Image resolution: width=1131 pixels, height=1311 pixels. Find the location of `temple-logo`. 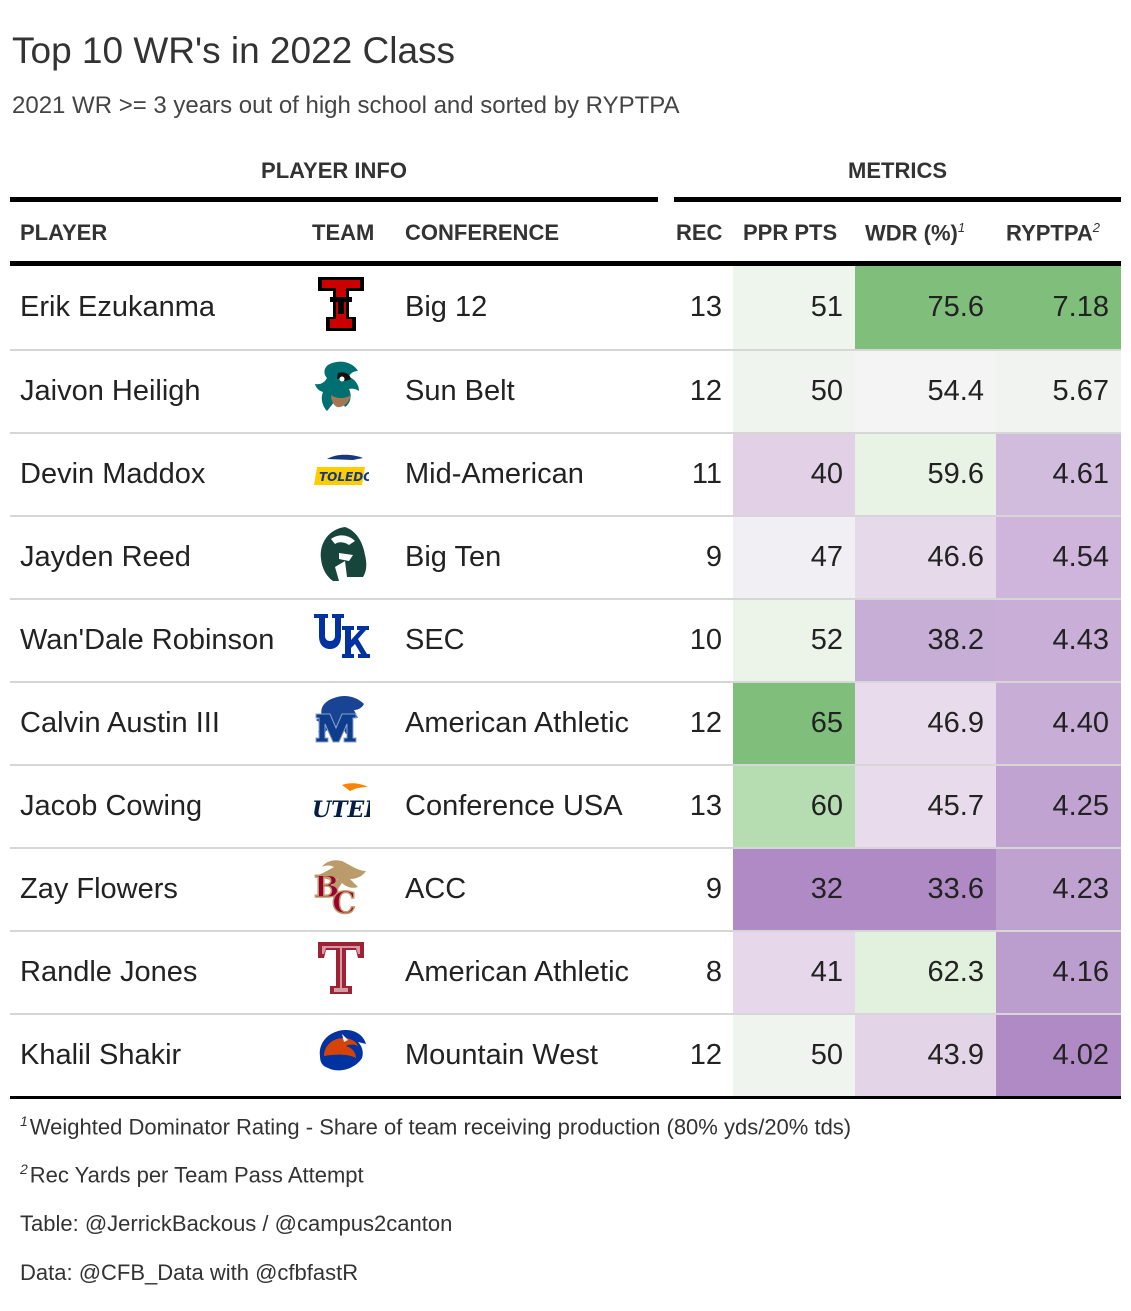

temple-logo is located at coordinates (341, 973).